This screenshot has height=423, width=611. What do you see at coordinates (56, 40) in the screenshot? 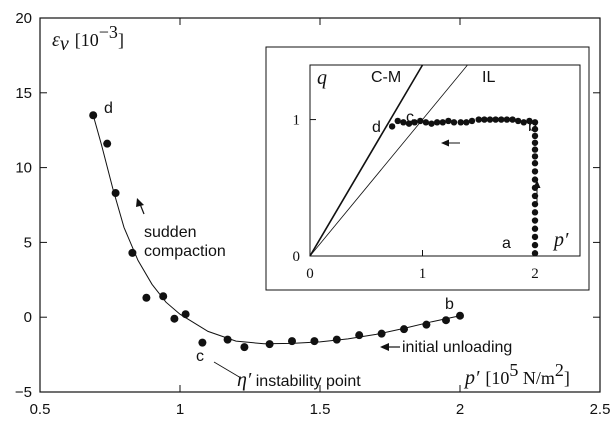
I see `y-label-symbol: ε` at bounding box center [56, 40].